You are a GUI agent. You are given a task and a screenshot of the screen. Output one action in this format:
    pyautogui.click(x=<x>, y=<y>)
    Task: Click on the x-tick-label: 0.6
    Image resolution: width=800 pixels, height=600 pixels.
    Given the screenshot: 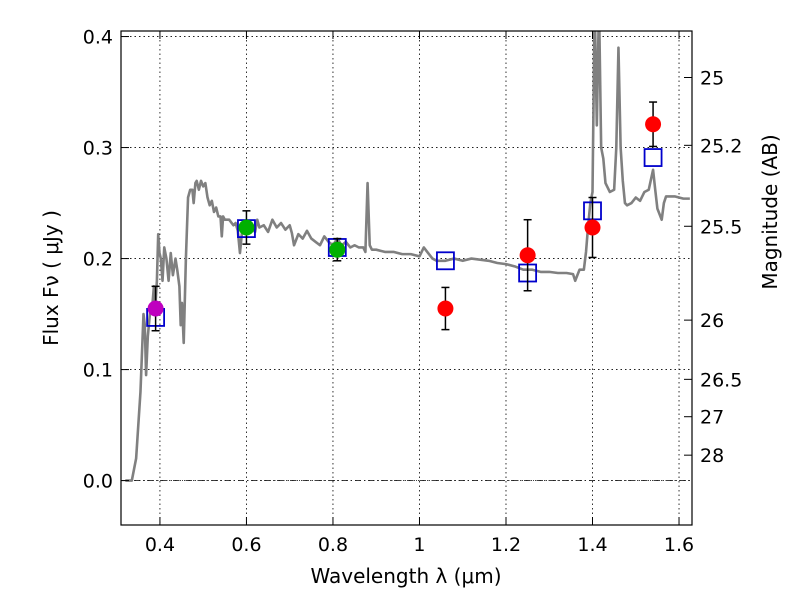 What is the action you would take?
    pyautogui.click(x=246, y=545)
    